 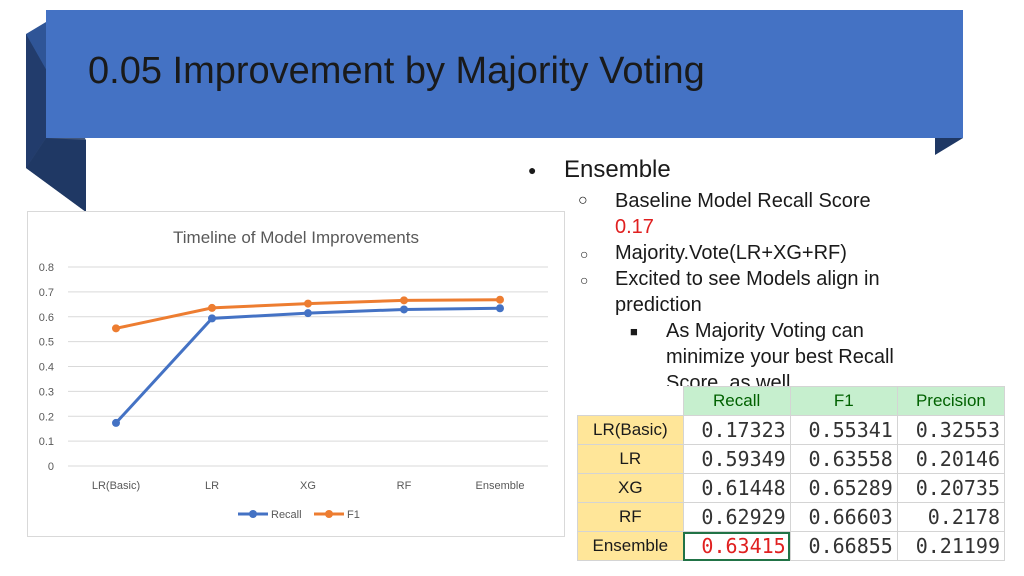 What do you see at coordinates (46, 343) in the screenshot?
I see `y-tick-label: 0.5` at bounding box center [46, 343].